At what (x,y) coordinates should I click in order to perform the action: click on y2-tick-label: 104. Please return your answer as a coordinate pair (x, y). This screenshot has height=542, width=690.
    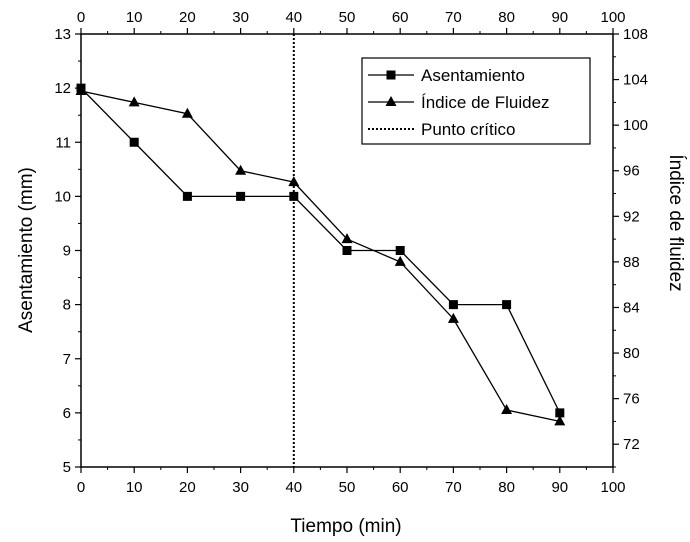
    Looking at the image, I should click on (635, 80).